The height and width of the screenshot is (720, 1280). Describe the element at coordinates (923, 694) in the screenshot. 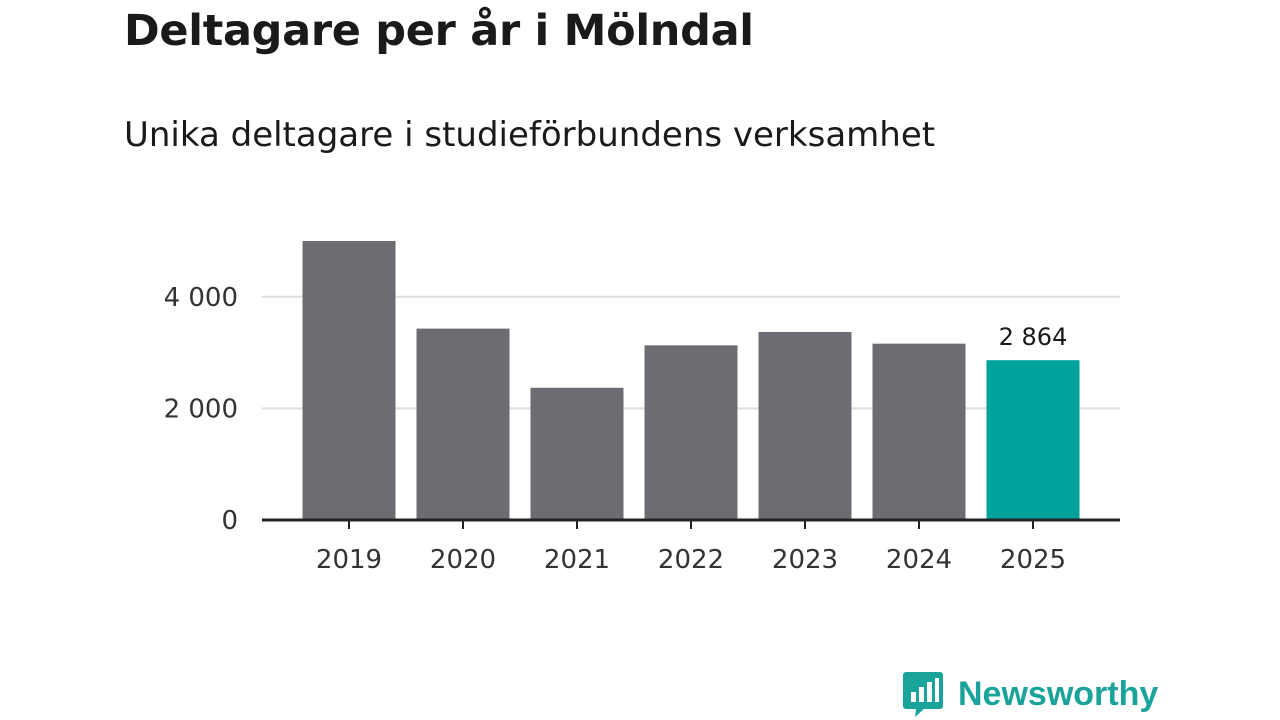

I see `newsworthy-chart-bubble-icon` at that location.